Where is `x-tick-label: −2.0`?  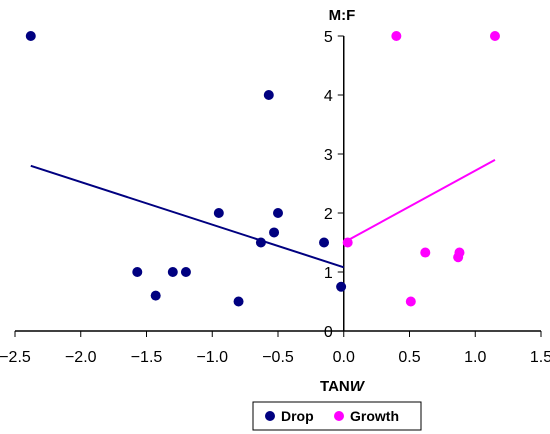
x-tick-label: −2.0 is located at coordinates (81, 357).